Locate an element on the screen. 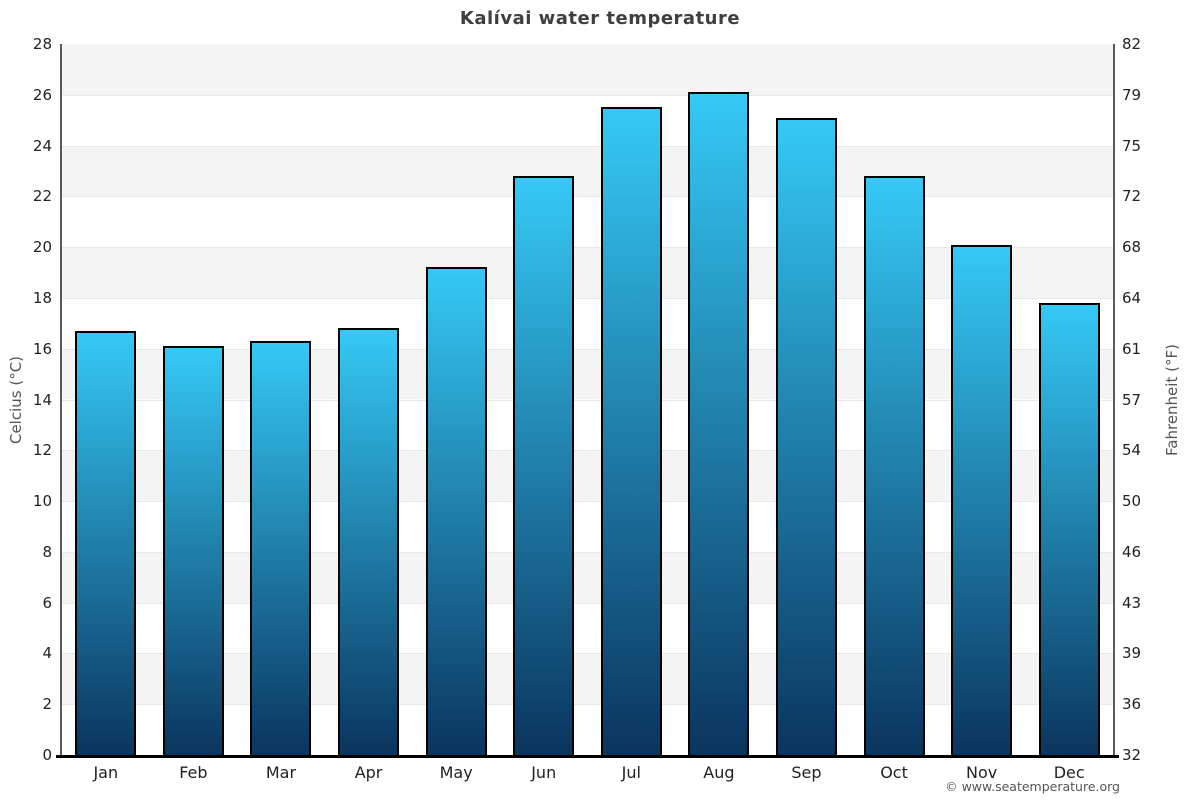 The image size is (1200, 800). fahrenheit-tick-54: 54 is located at coordinates (1132, 450).